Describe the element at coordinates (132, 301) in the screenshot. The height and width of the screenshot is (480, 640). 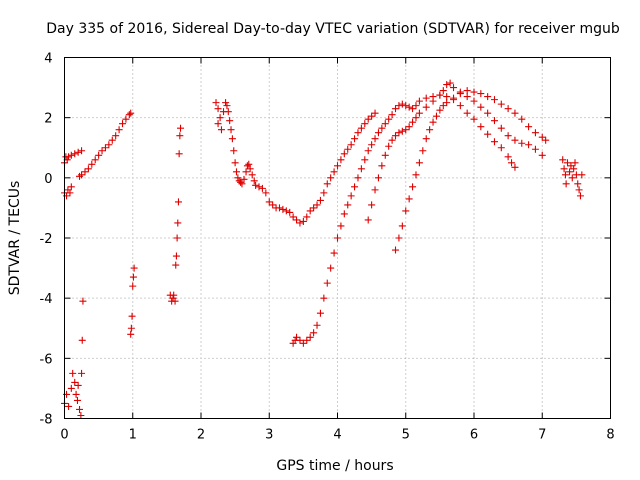
I see `series-arc-1h` at that location.